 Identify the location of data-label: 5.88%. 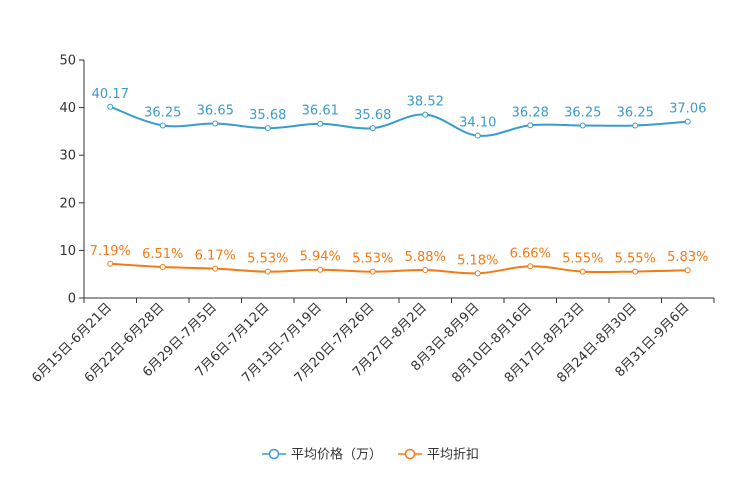
(425, 257).